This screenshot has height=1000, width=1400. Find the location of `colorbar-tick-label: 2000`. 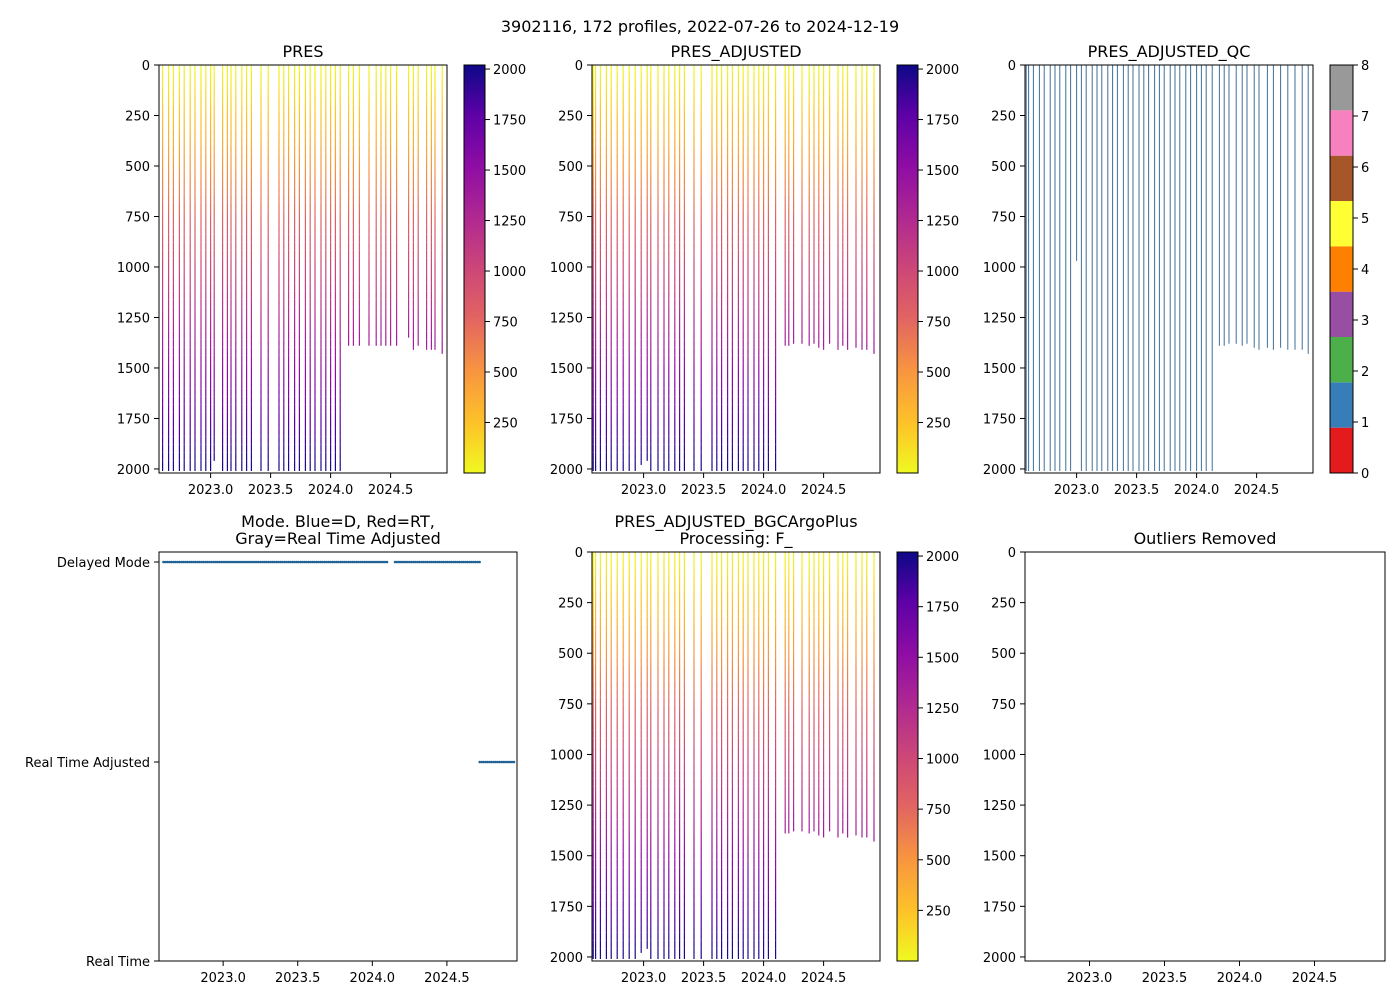

colorbar-tick-label: 2000 is located at coordinates (942, 70).